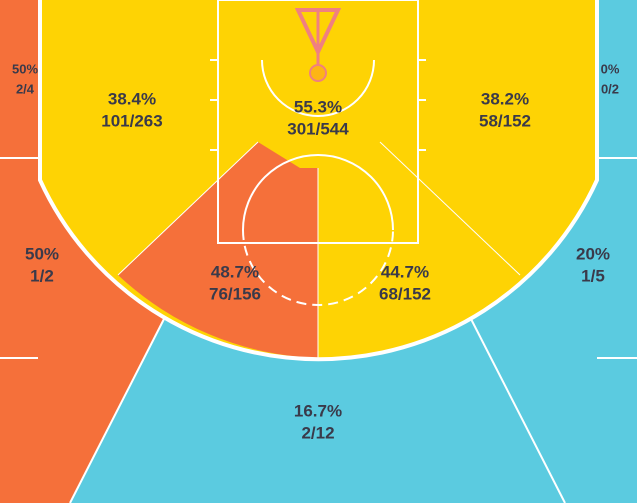 Image resolution: width=637 pixels, height=503 pixels. What do you see at coordinates (610, 88) in the screenshot?
I see `zone-shots: 0/2` at bounding box center [610, 88].